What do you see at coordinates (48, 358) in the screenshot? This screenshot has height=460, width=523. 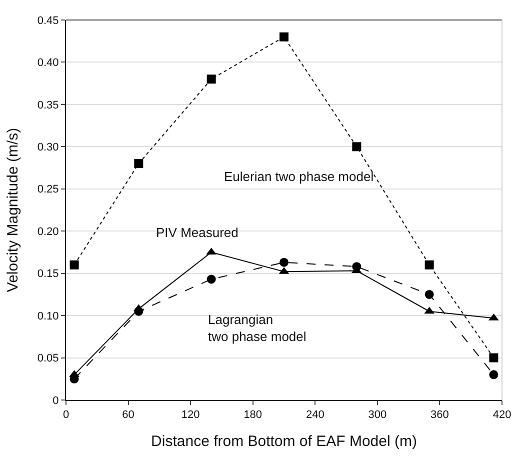 I see `y-tick-label: 0.05` at bounding box center [48, 358].